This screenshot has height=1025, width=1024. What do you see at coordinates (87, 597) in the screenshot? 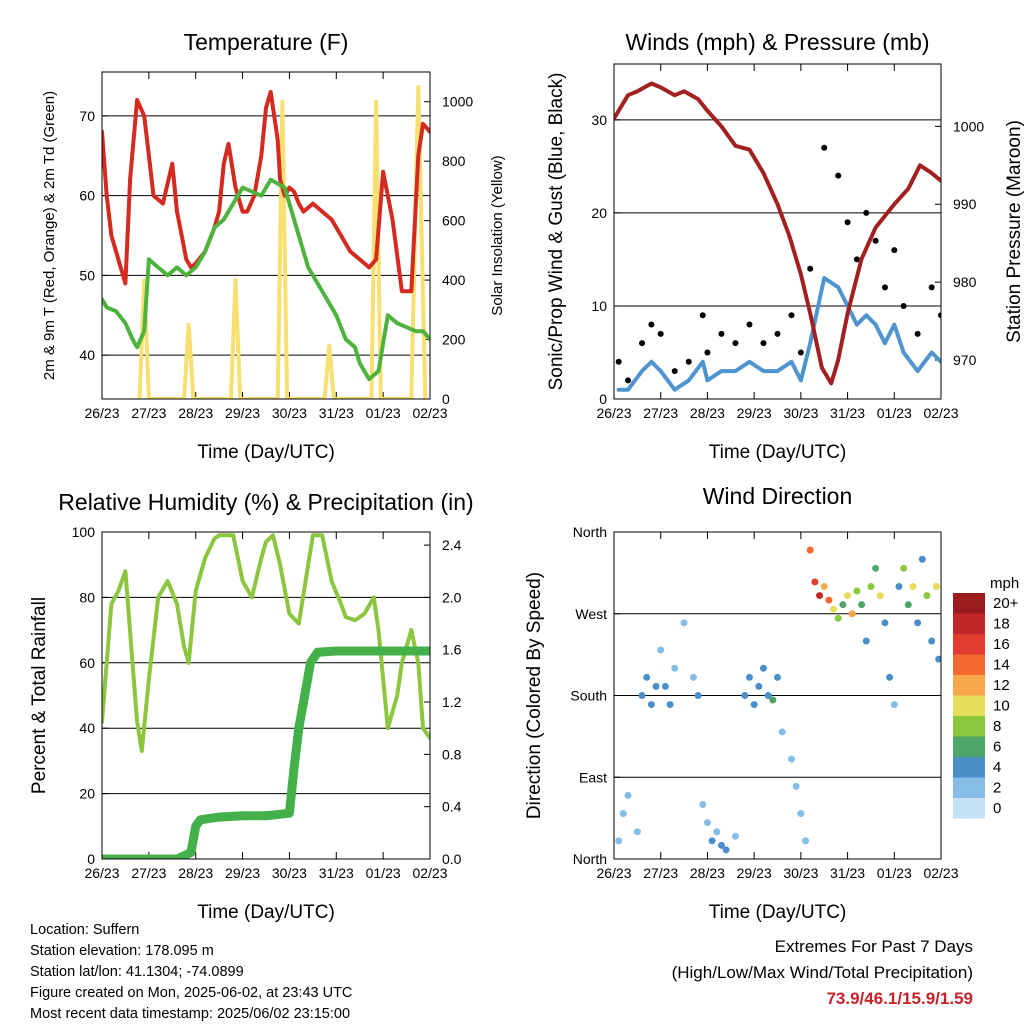
I see `y-tick-label: 80` at bounding box center [87, 597].